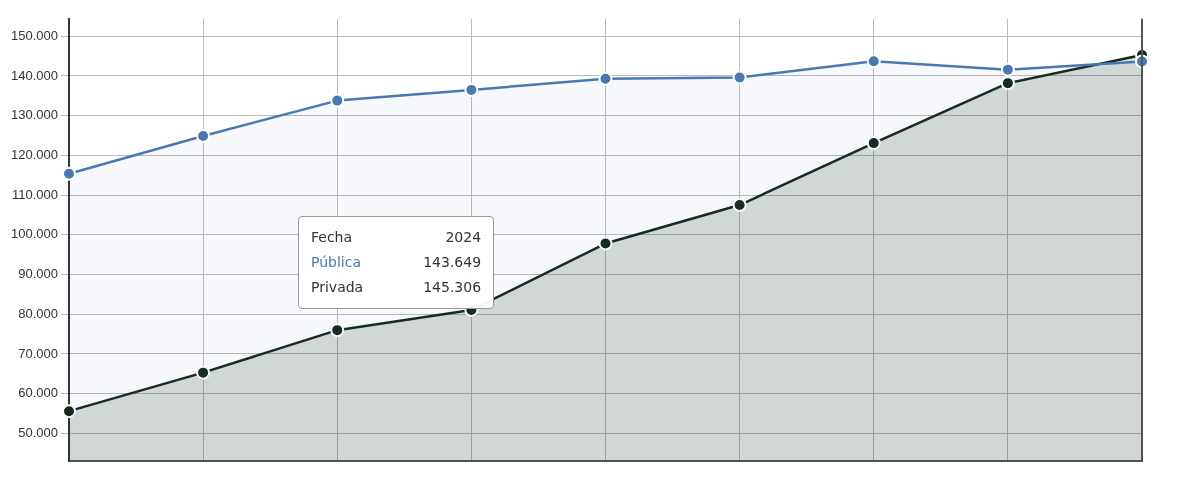 The width and height of the screenshot is (1200, 480). Describe the element at coordinates (34, 154) in the screenshot. I see `y-tick-label: 120.000` at that location.